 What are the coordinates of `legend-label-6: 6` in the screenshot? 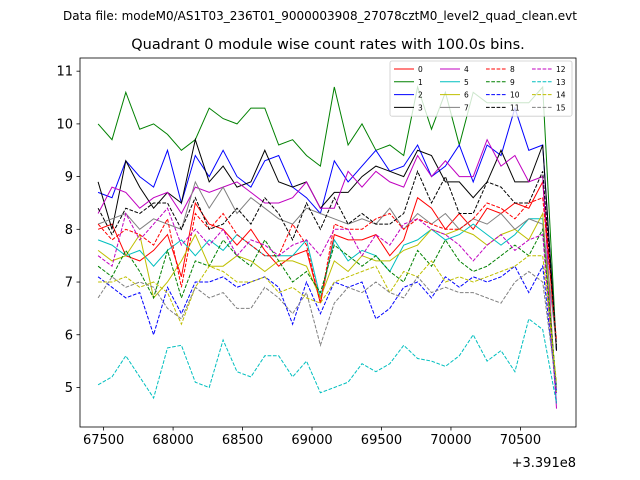 It's located at (466, 95).